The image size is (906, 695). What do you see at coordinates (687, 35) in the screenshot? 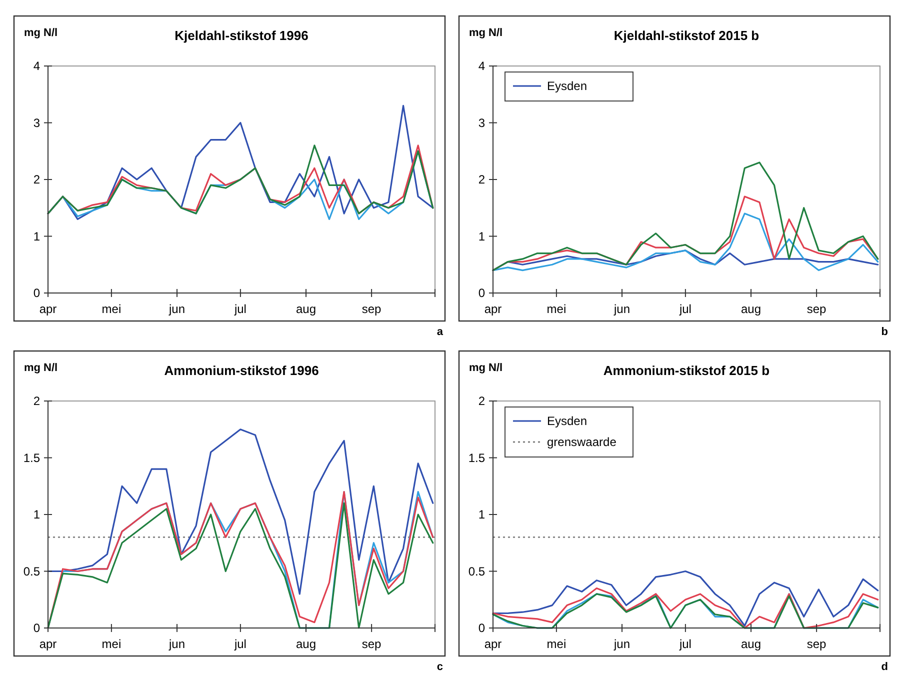
I see `chart-title: Kjeldahl-stikstof 2015 b` at bounding box center [687, 35].